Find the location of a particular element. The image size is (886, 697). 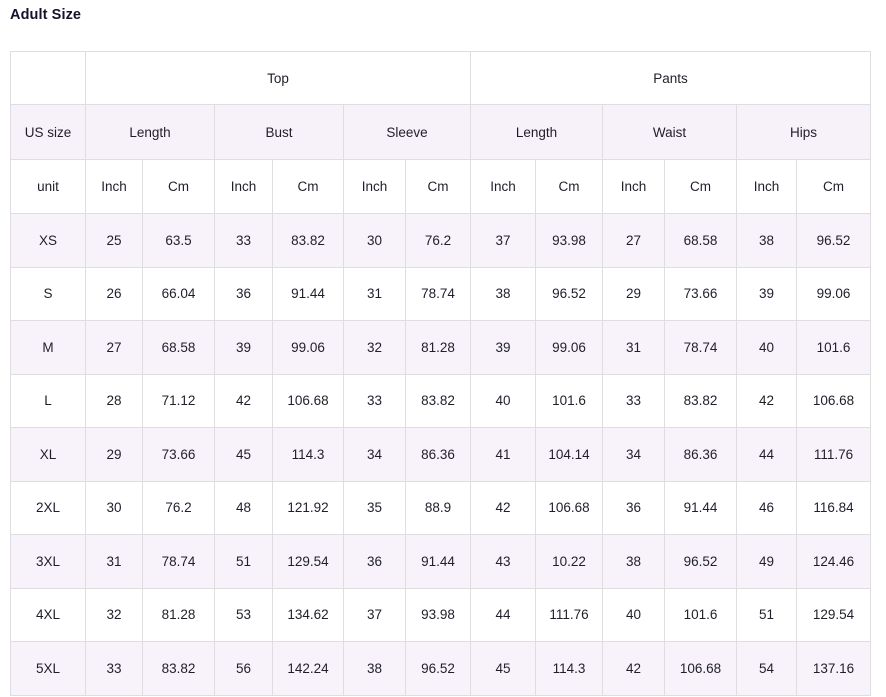

measurement-cell: 27 is located at coordinates (633, 240).